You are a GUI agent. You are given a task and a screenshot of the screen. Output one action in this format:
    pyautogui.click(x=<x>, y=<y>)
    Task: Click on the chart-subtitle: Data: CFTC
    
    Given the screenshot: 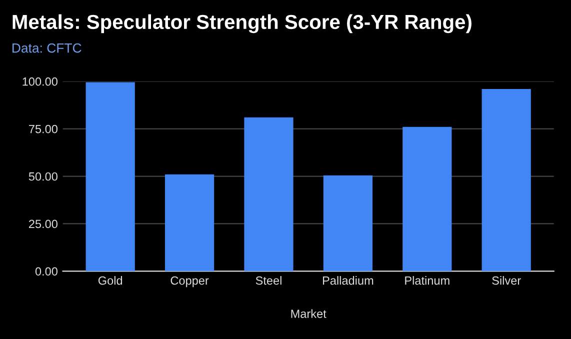 What is the action you would take?
    pyautogui.click(x=47, y=48)
    